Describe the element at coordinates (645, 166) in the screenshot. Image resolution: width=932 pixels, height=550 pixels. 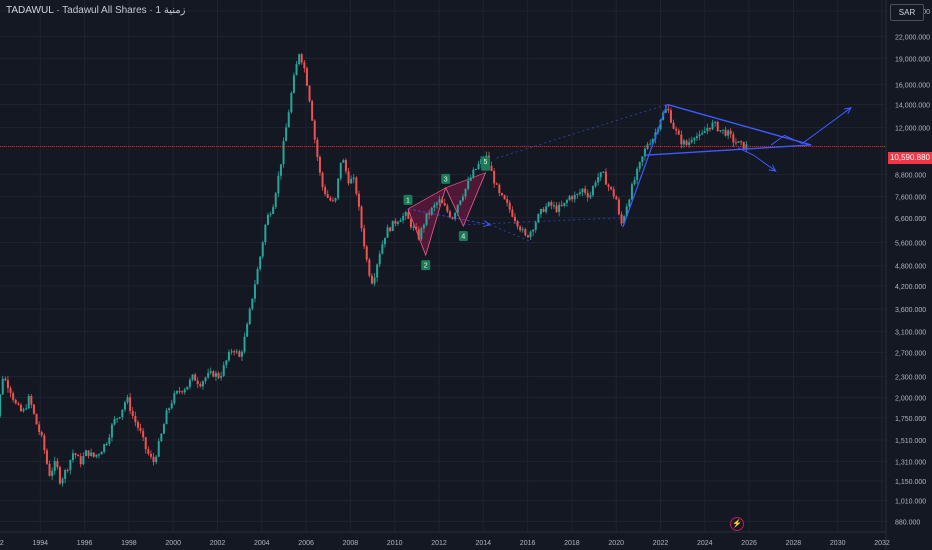
I see `breakout-line` at that location.